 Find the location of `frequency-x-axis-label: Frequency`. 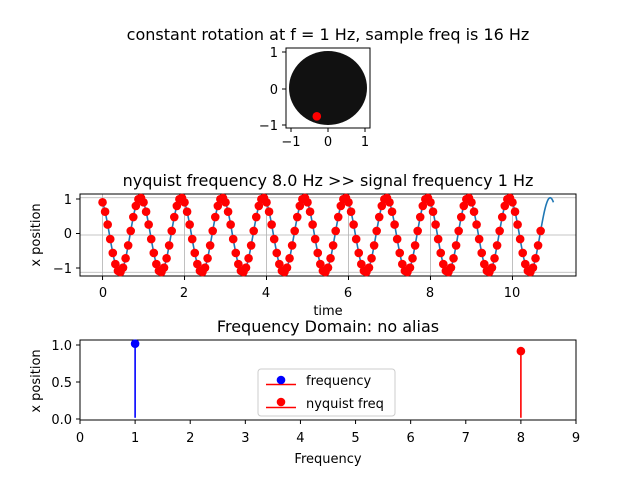

frequency-x-axis-label: Frequency is located at coordinates (327, 459).